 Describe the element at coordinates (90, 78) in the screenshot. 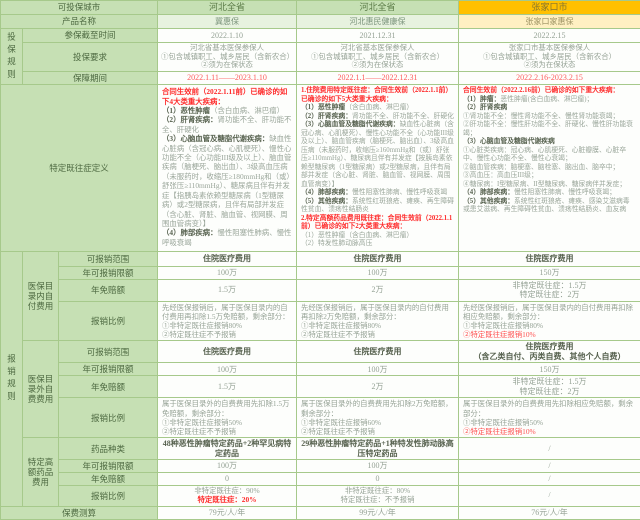

I see `period-row-label: 保障期间` at that location.